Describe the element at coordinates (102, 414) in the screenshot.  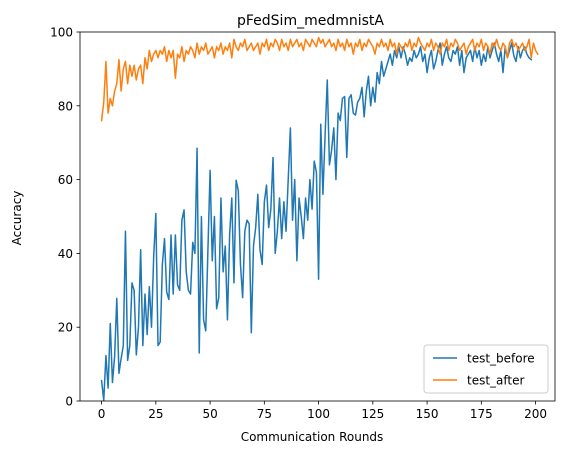
I see `x-tick-label: 0` at that location.